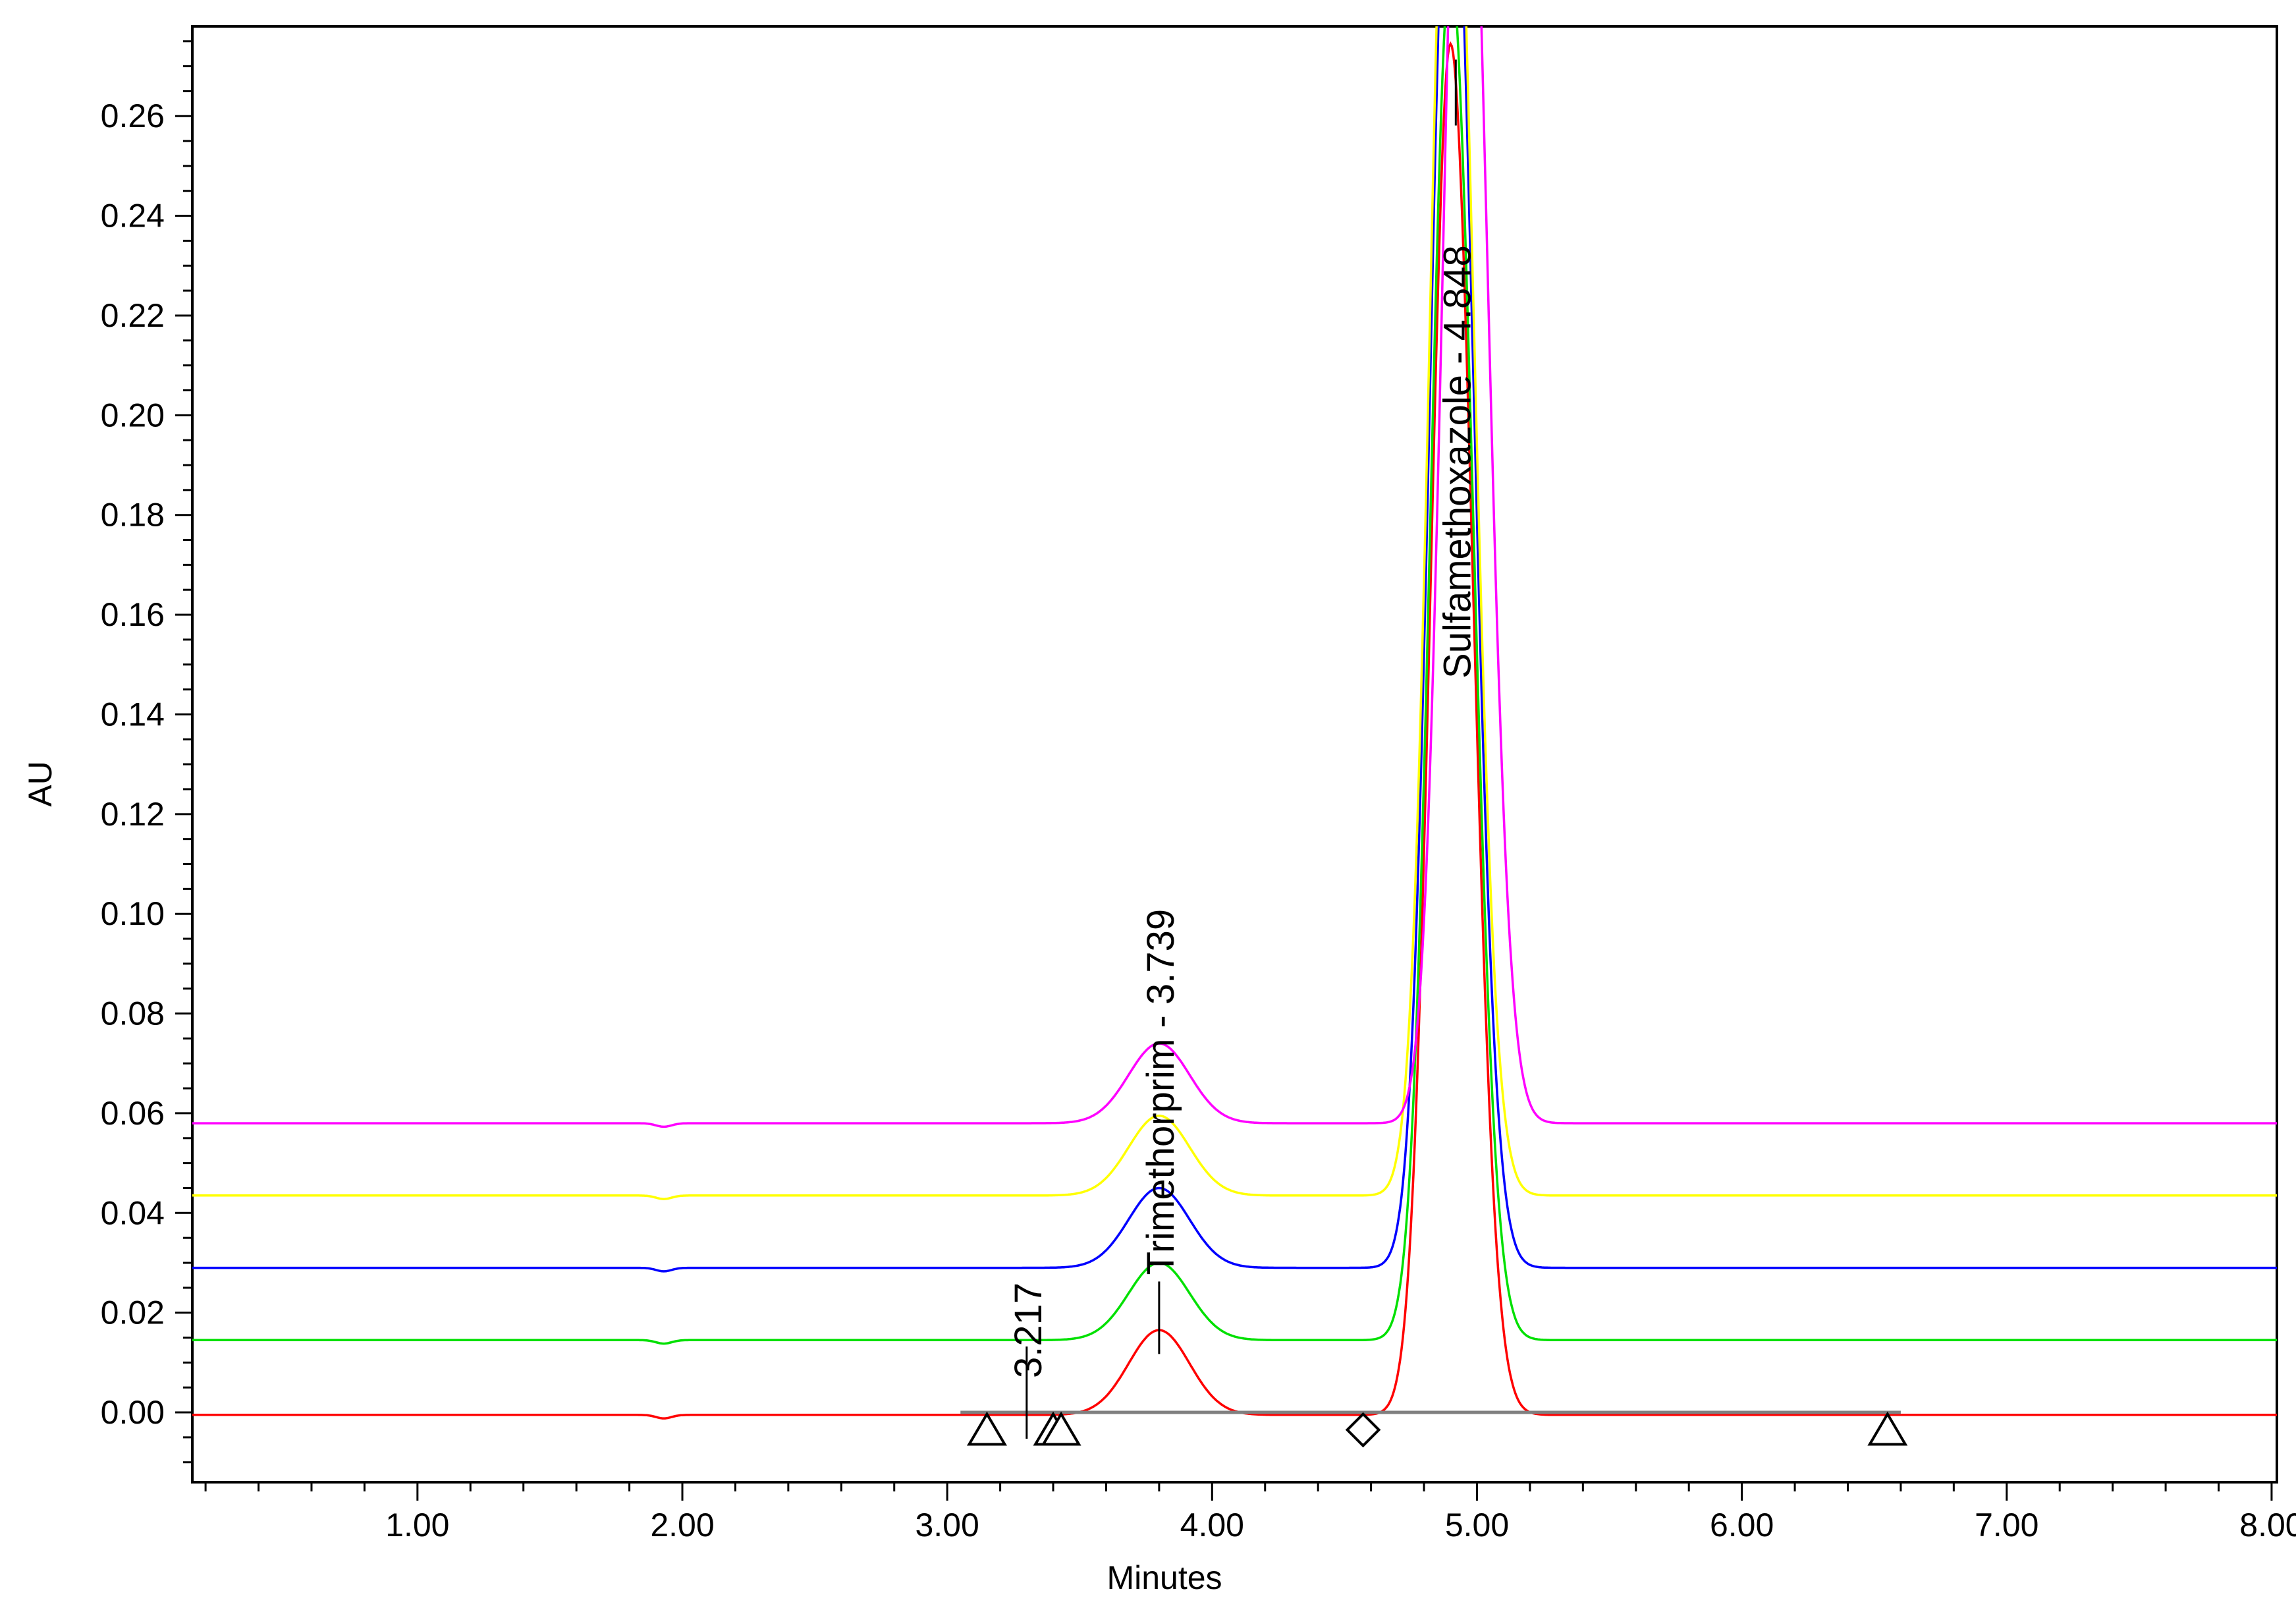 The image size is (2296, 1610). Describe the element at coordinates (947, 1525) in the screenshot. I see `x-tick-label: 3.00` at that location.